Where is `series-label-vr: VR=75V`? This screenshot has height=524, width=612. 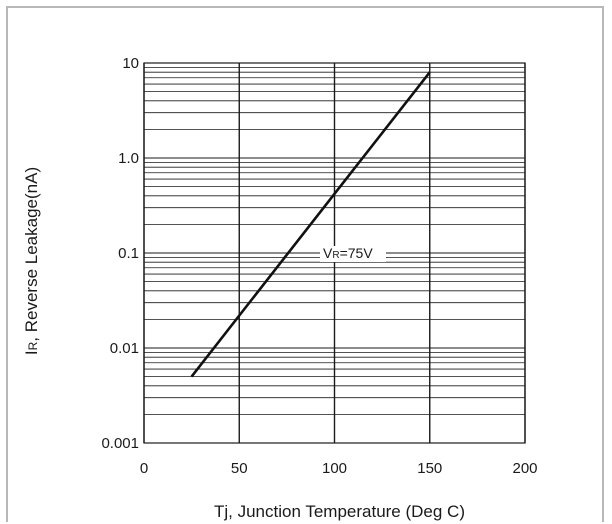
series-label-vr: VR=75V is located at coordinates (353, 253).